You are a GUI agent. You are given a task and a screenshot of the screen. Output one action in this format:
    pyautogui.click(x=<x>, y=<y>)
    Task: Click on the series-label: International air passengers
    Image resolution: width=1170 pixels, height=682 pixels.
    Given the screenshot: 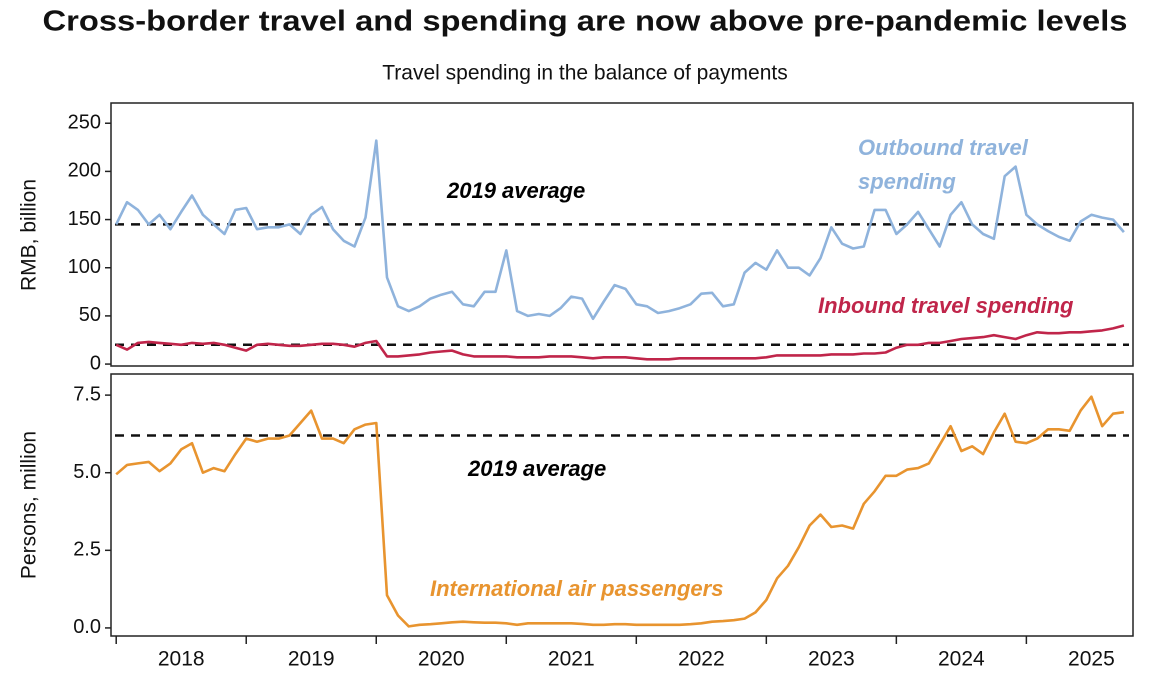 What is the action you would take?
    pyautogui.click(x=577, y=588)
    